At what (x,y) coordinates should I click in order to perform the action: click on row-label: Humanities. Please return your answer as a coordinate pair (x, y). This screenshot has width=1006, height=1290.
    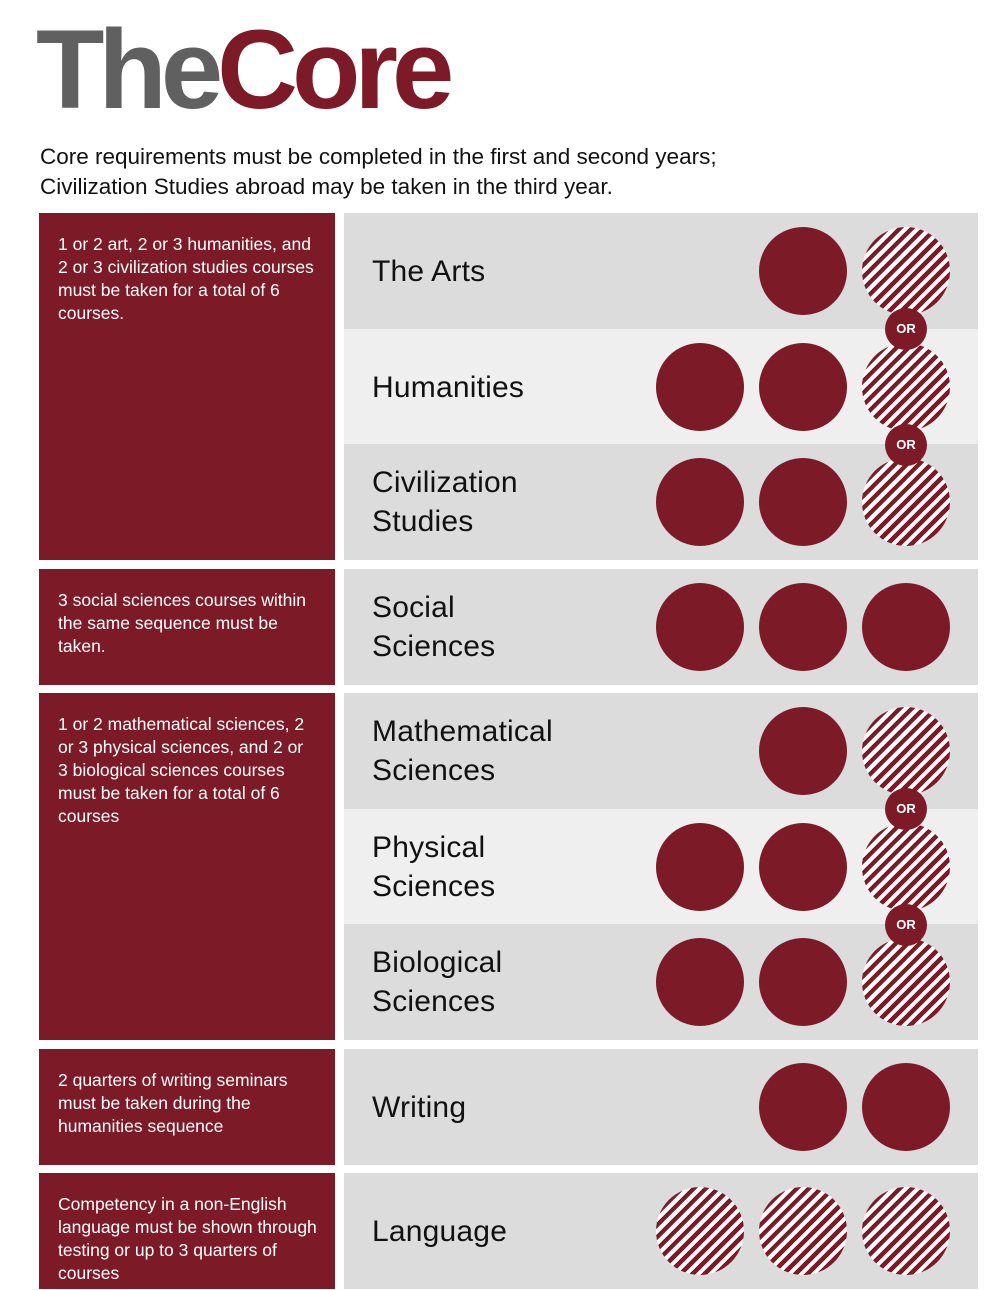
    Looking at the image, I should click on (502, 387).